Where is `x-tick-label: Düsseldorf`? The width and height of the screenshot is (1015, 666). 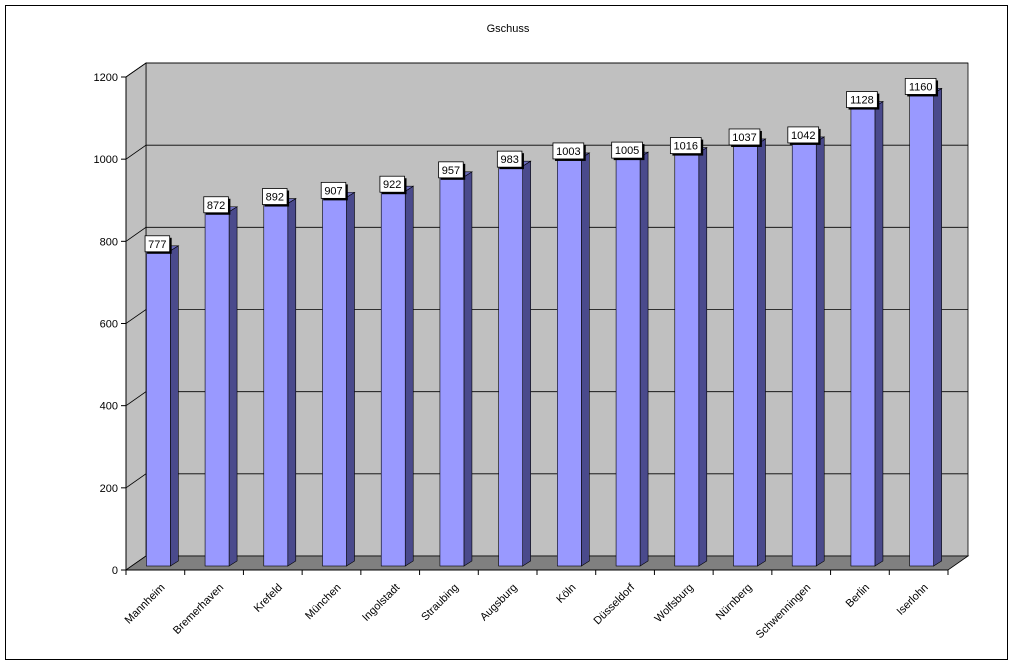
x-tick-label: Düsseldorf is located at coordinates (615, 604).